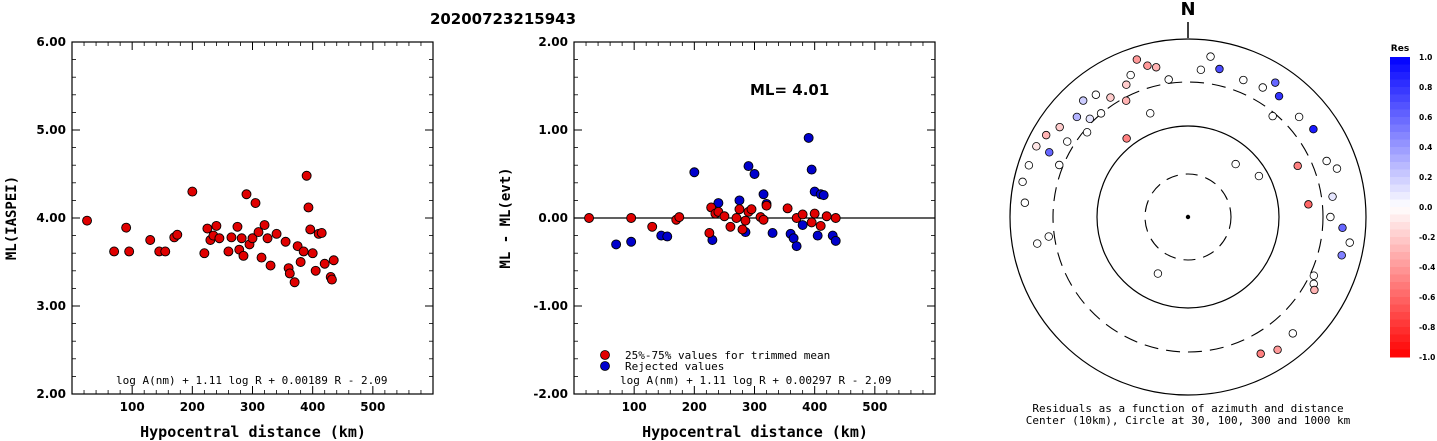 The width and height of the screenshot is (1437, 441). Describe the element at coordinates (1425, 57) in the screenshot. I see `colorbar-tick-label: 1.0` at that location.